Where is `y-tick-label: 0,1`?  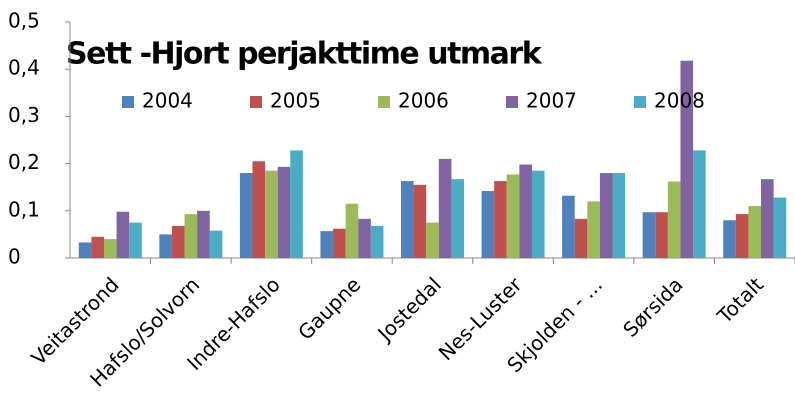
y-tick-label: 0,1 is located at coordinates (24, 209).